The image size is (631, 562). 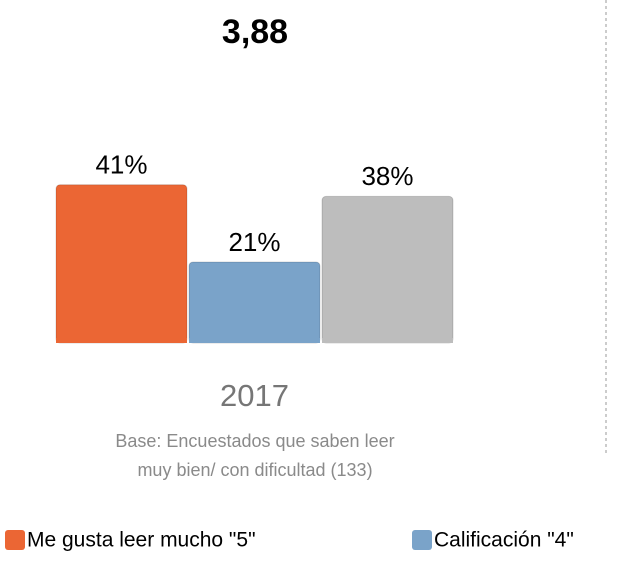 I want to click on legend-label: Calificación "4", so click(x=504, y=540).